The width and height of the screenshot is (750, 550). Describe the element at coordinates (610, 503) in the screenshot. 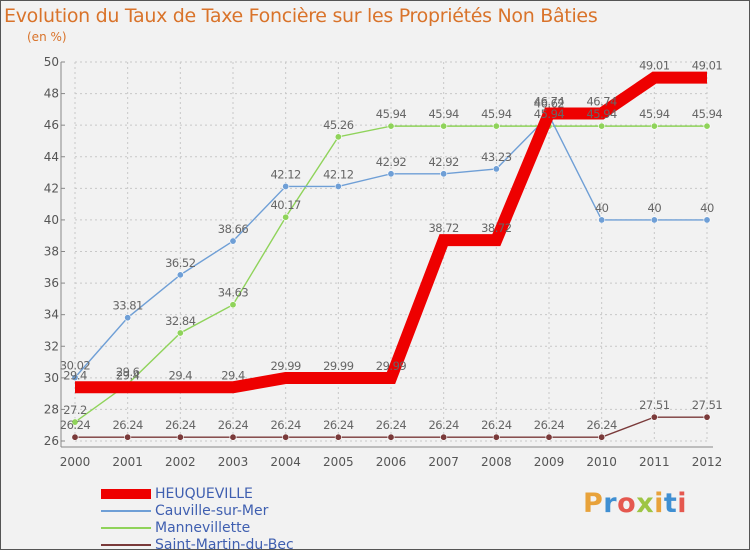

I see `logo-letter: r` at that location.